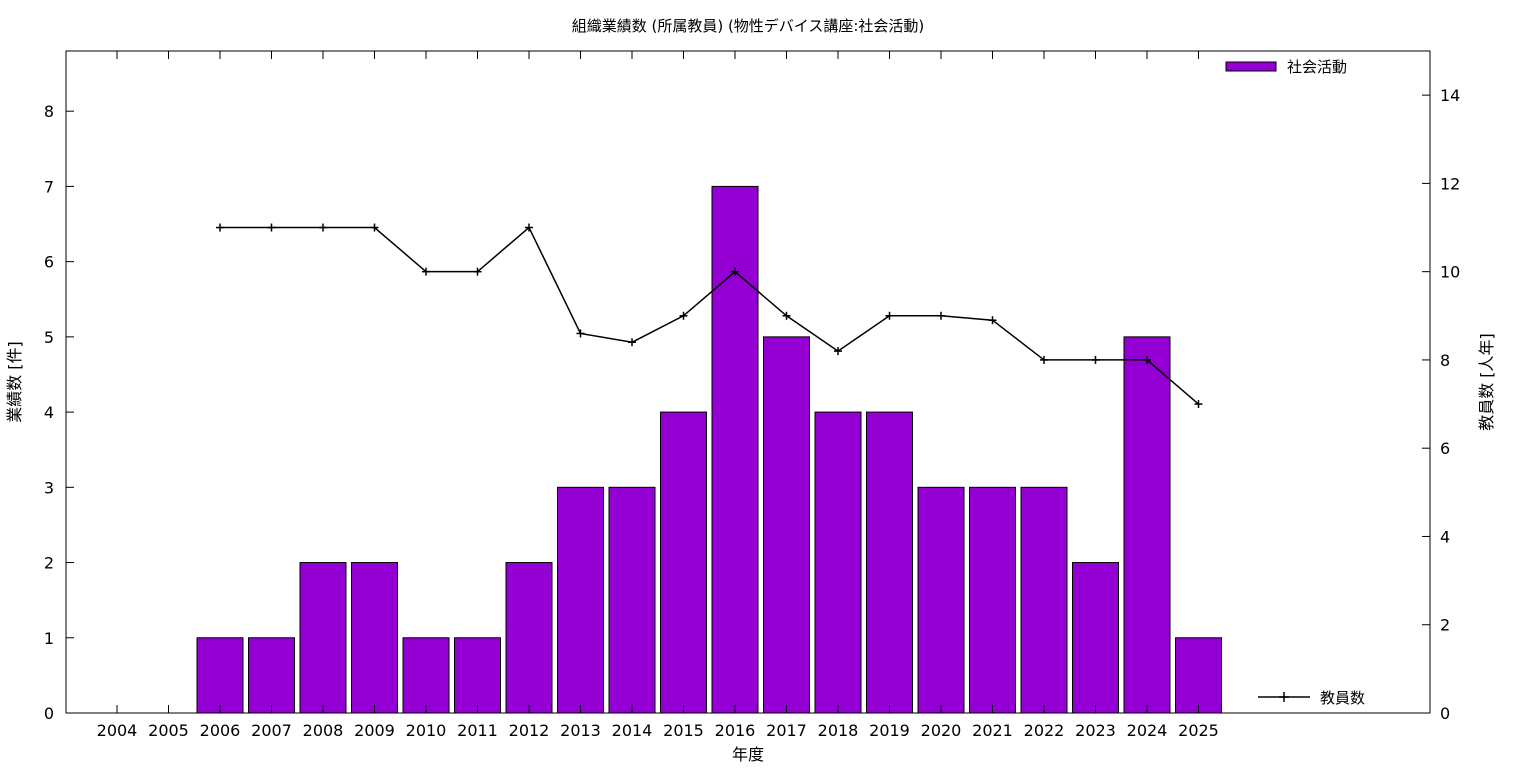 Image resolution: width=1536 pixels, height=768 pixels. I want to click on x-tick-label-2025: 2025, so click(1198, 730).